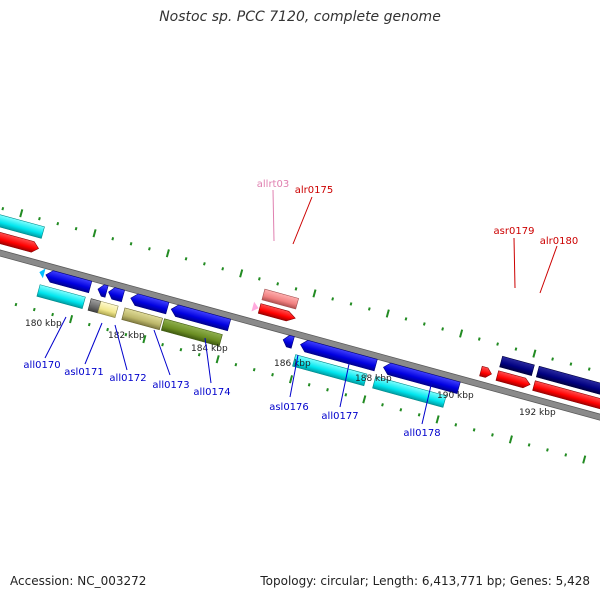  What do you see at coordinates (302, 220) in the screenshot?
I see `leader-line-alr0175` at bounding box center [302, 220].